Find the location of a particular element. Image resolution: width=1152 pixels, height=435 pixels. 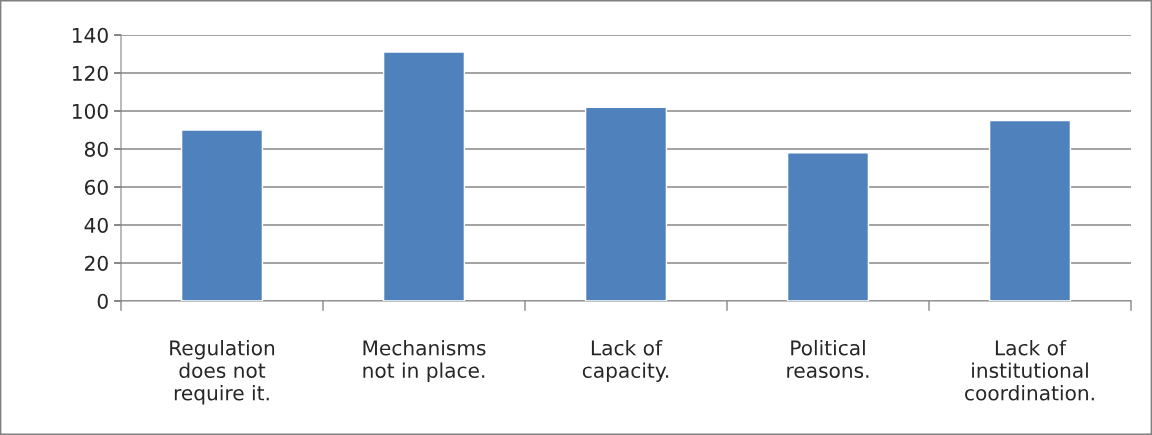

x-tick-label: Political reasons. is located at coordinates (828, 359).